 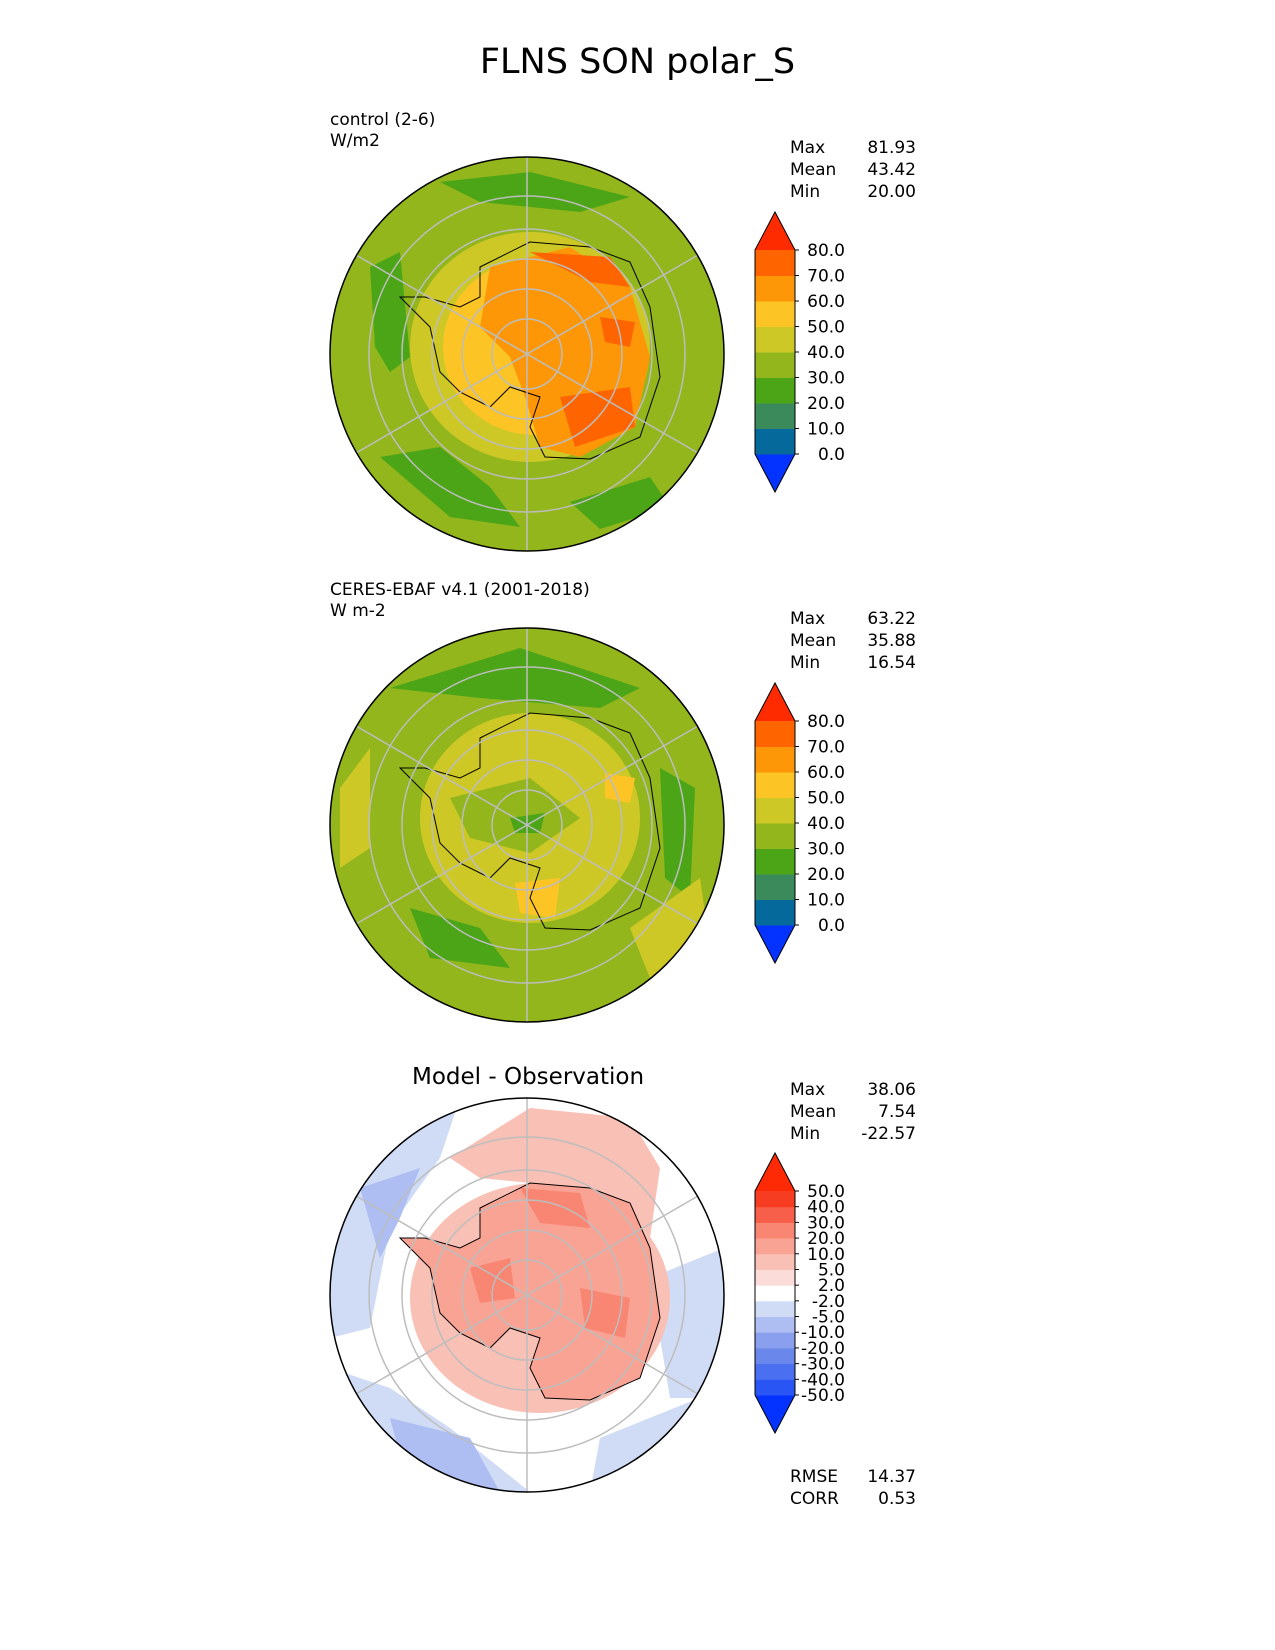 I want to click on panel2-mean-row: Mean 35.88, so click(x=853, y=641).